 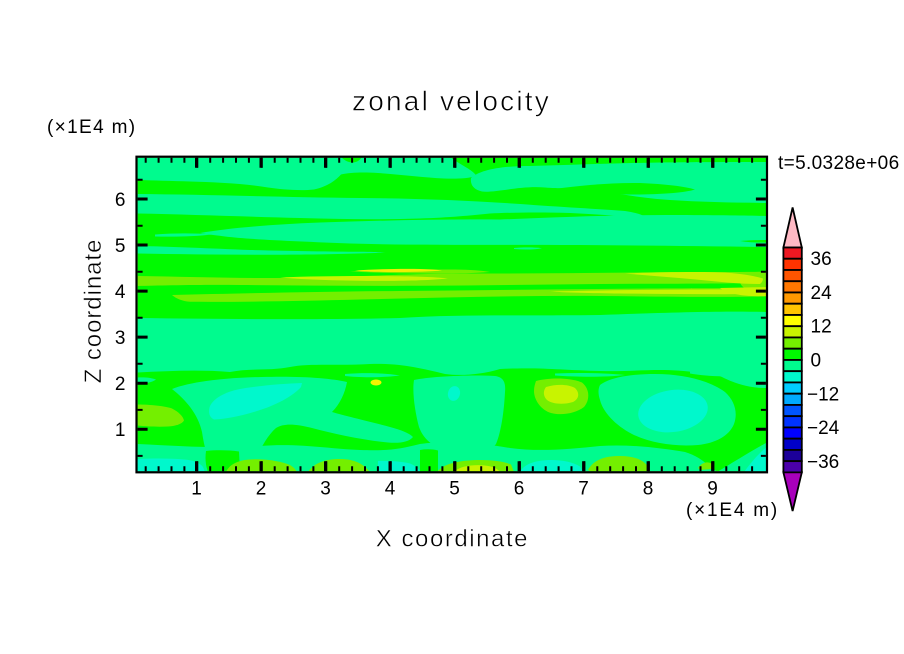 What do you see at coordinates (821, 327) in the screenshot?
I see `svg-text: 12` at bounding box center [821, 327].